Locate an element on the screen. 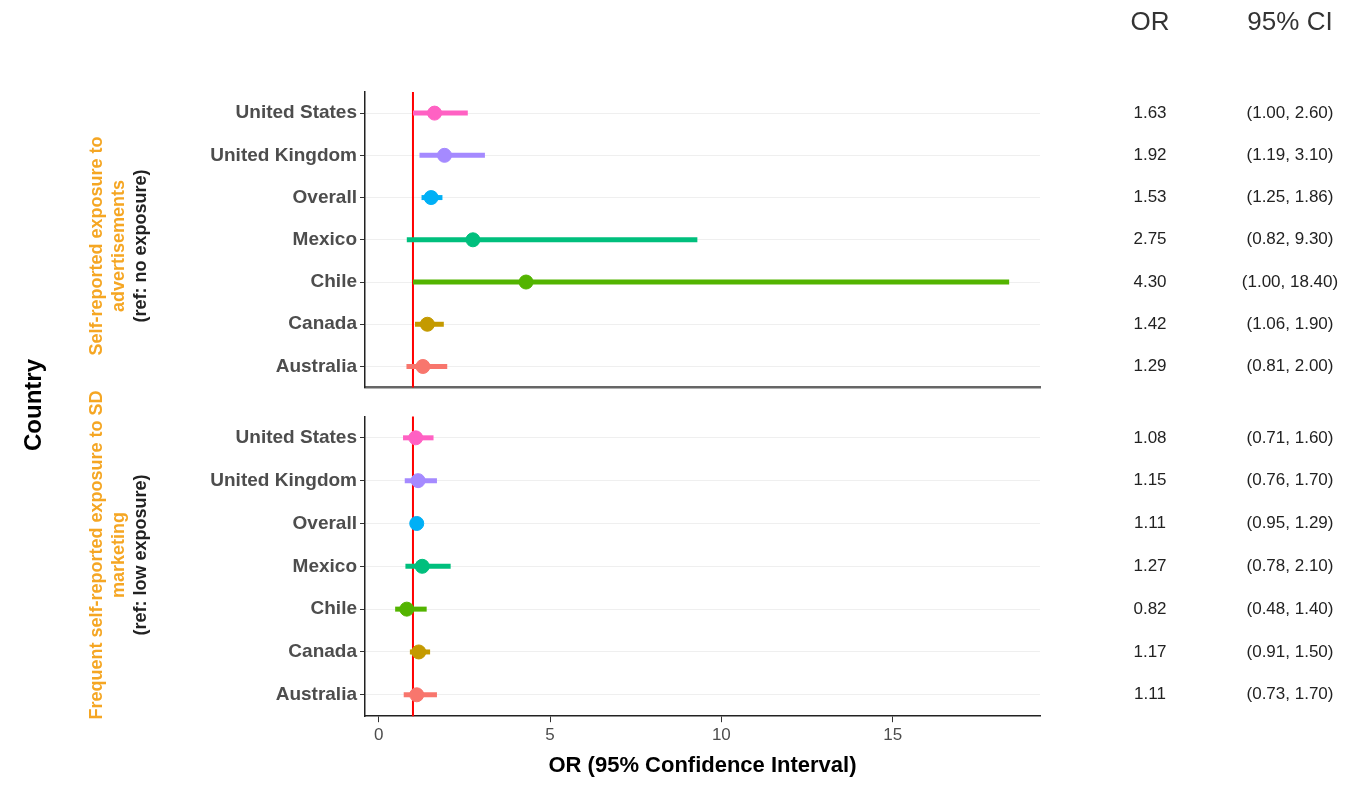  data-label: 1.29 is located at coordinates (1150, 366).